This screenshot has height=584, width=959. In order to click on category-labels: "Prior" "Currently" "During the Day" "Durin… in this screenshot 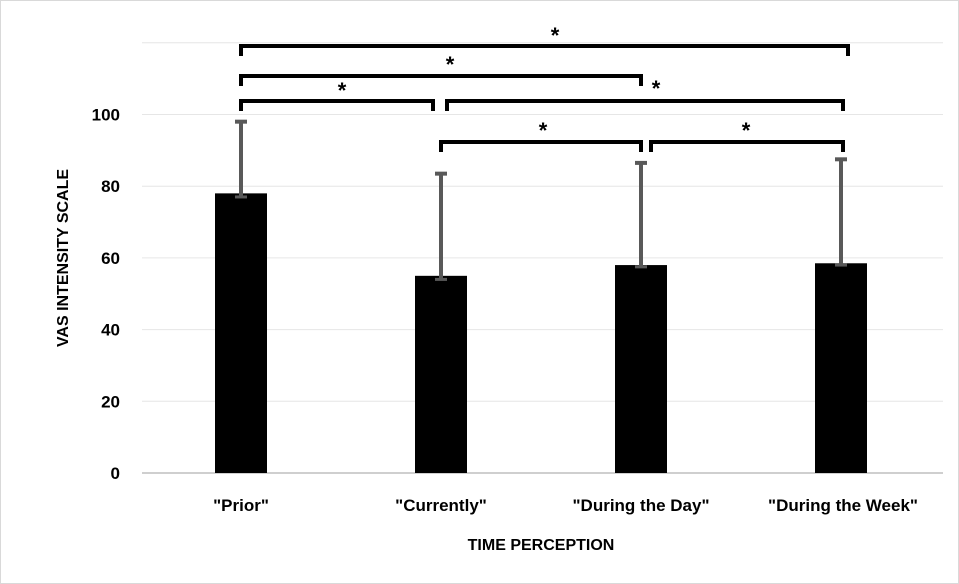, I will do `click(565, 505)`.